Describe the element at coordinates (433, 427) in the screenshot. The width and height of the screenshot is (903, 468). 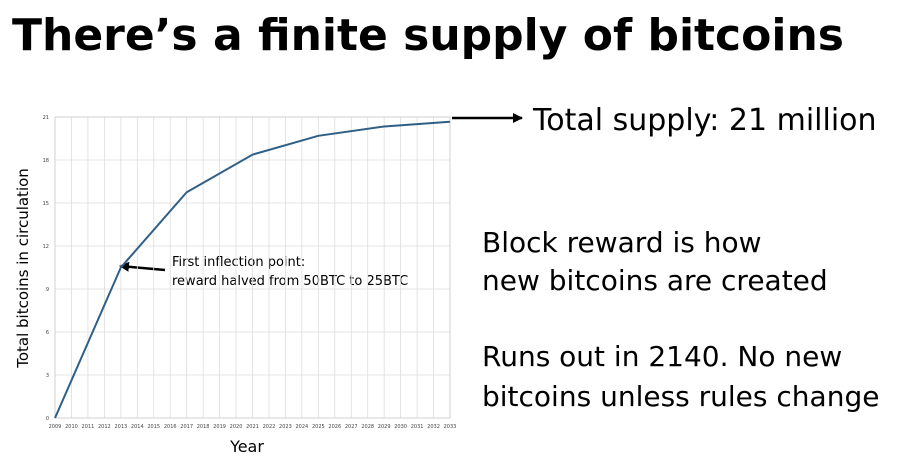
I see `x-tick-label: 2032` at that location.